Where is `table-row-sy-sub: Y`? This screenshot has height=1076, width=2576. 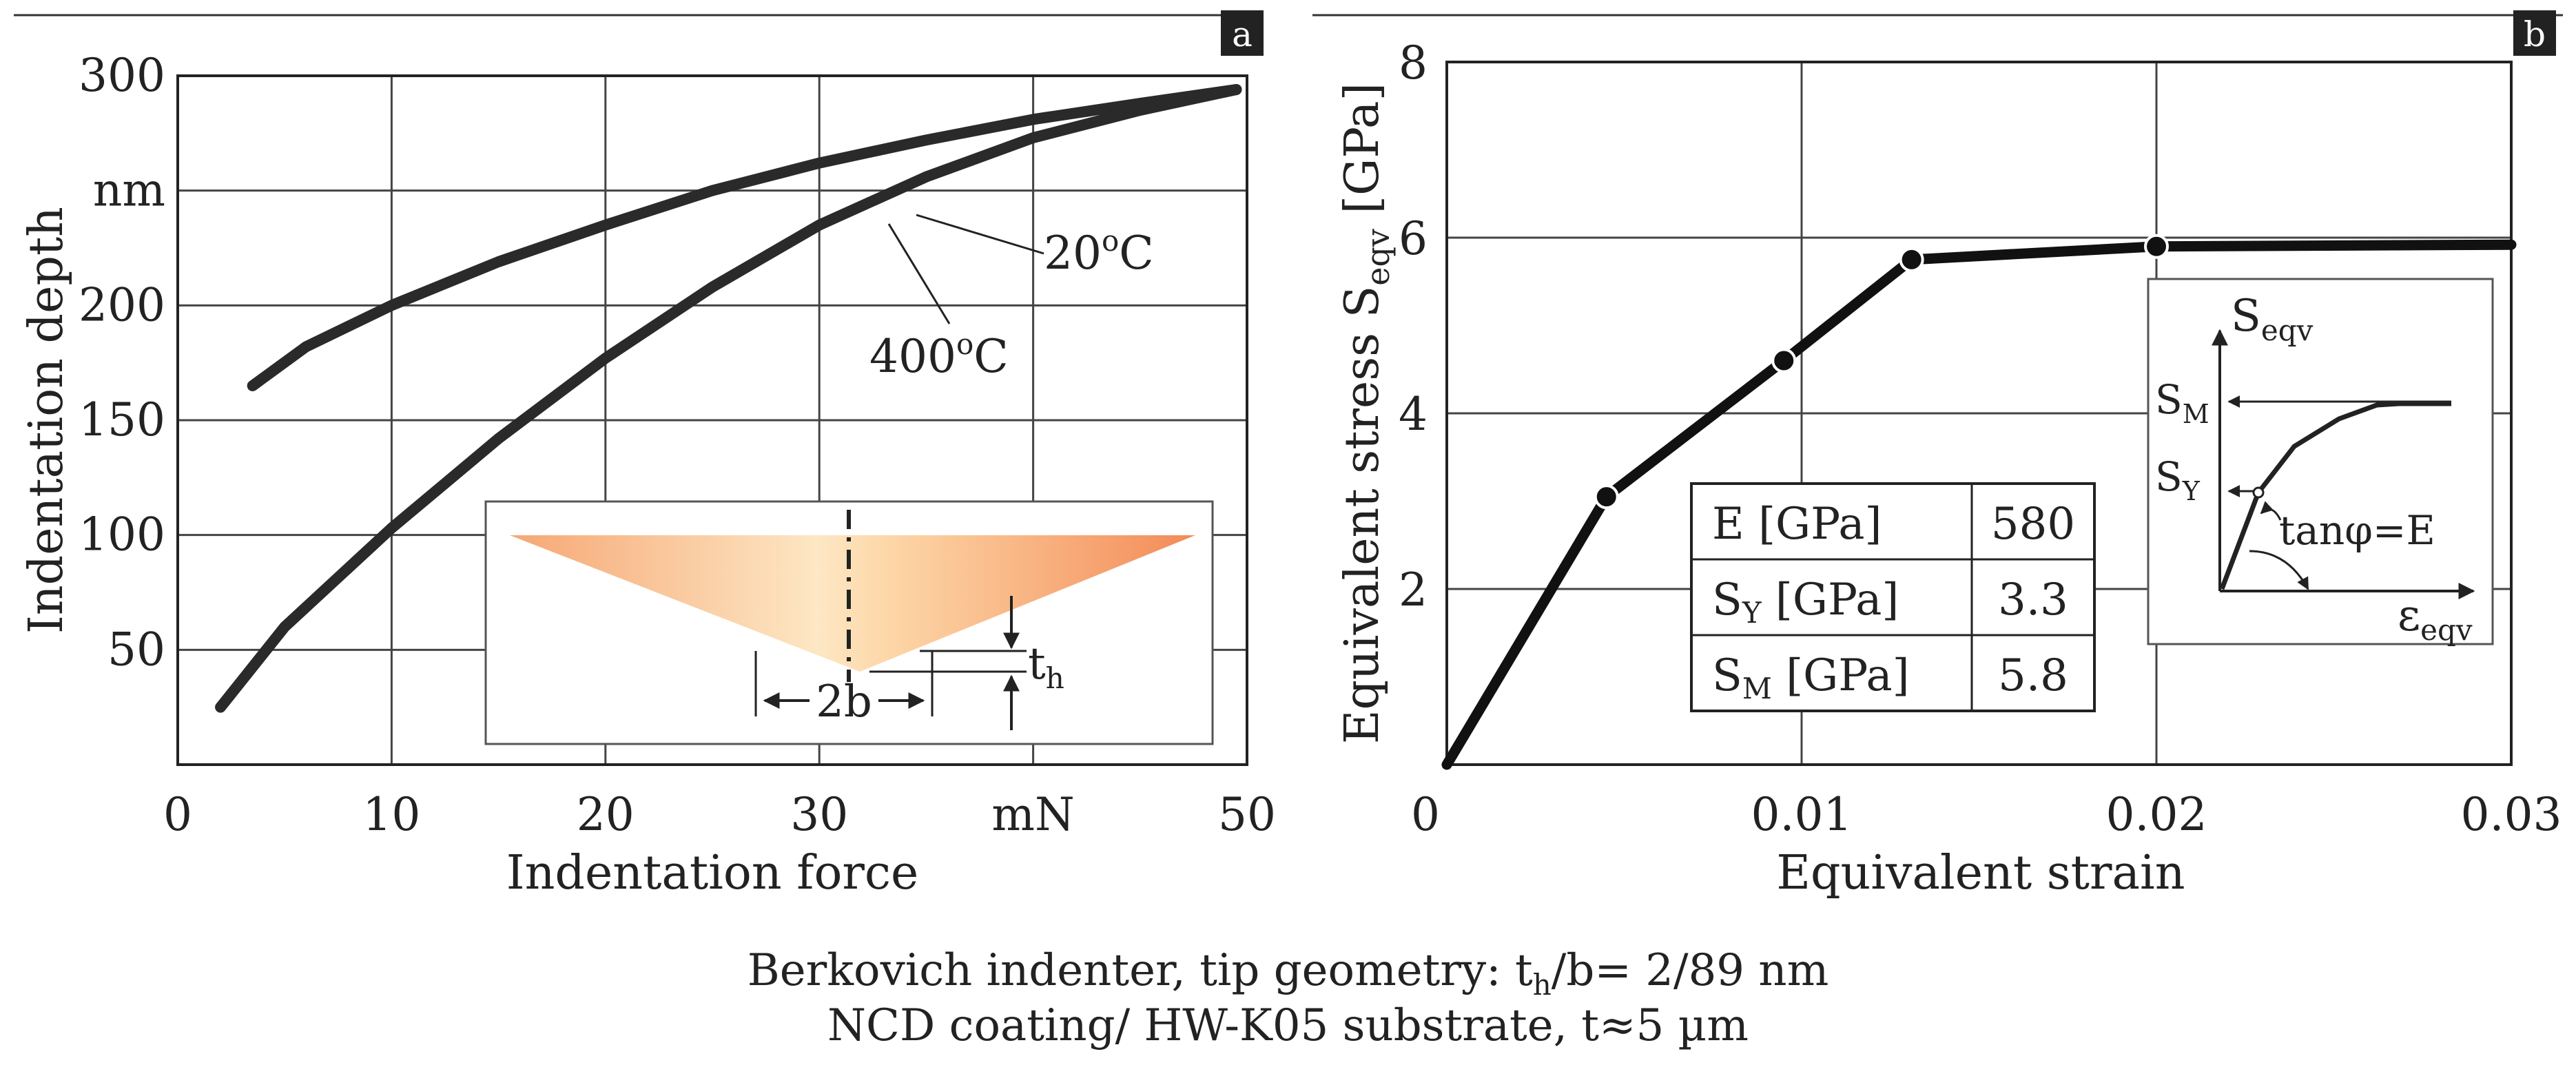 table-row-sy-sub: Y is located at coordinates (1752, 613).